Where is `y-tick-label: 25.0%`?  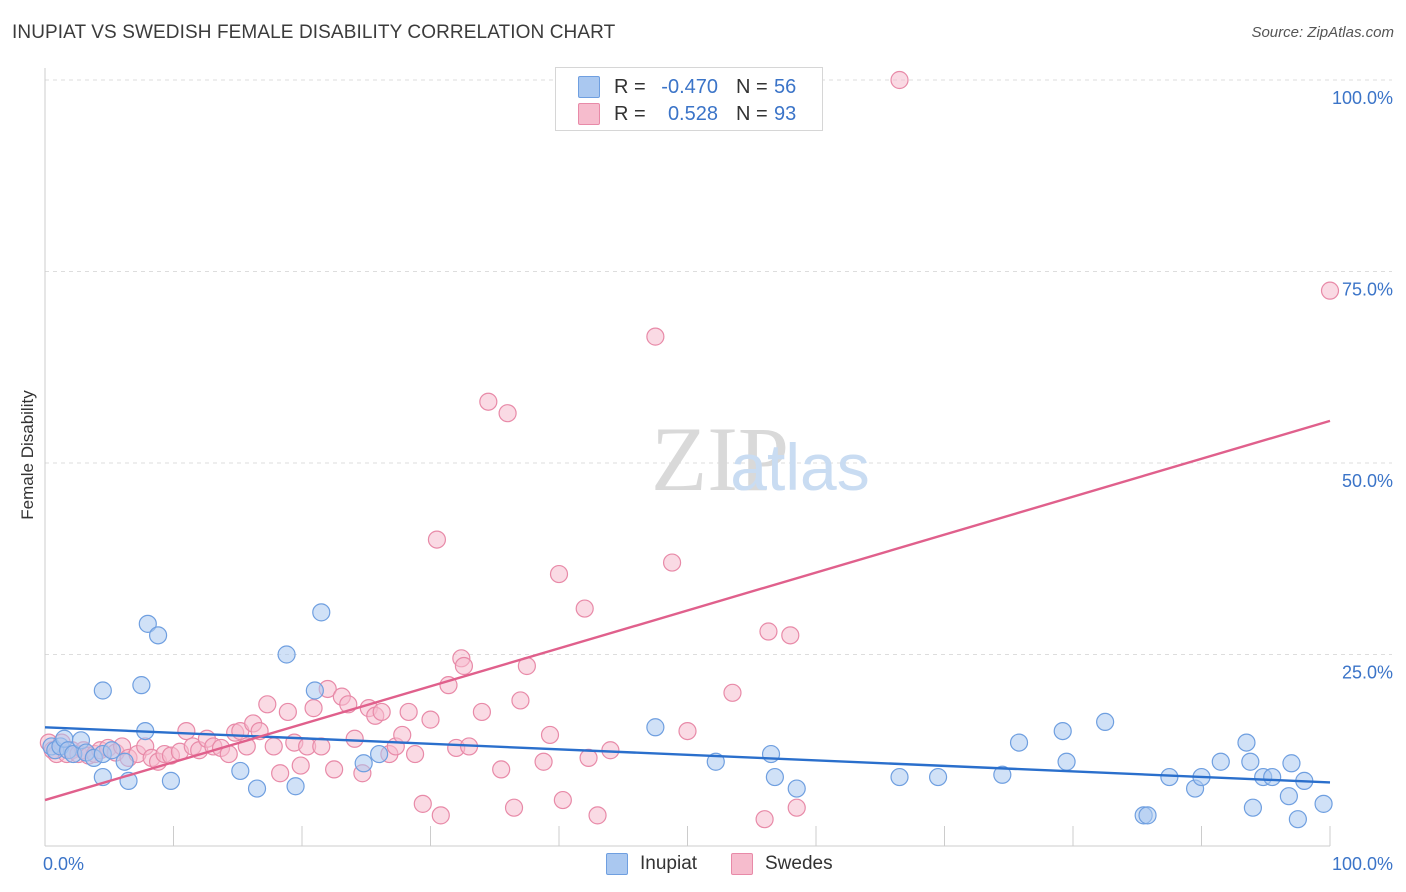 y-tick-label: 25.0% is located at coordinates (1367, 673).